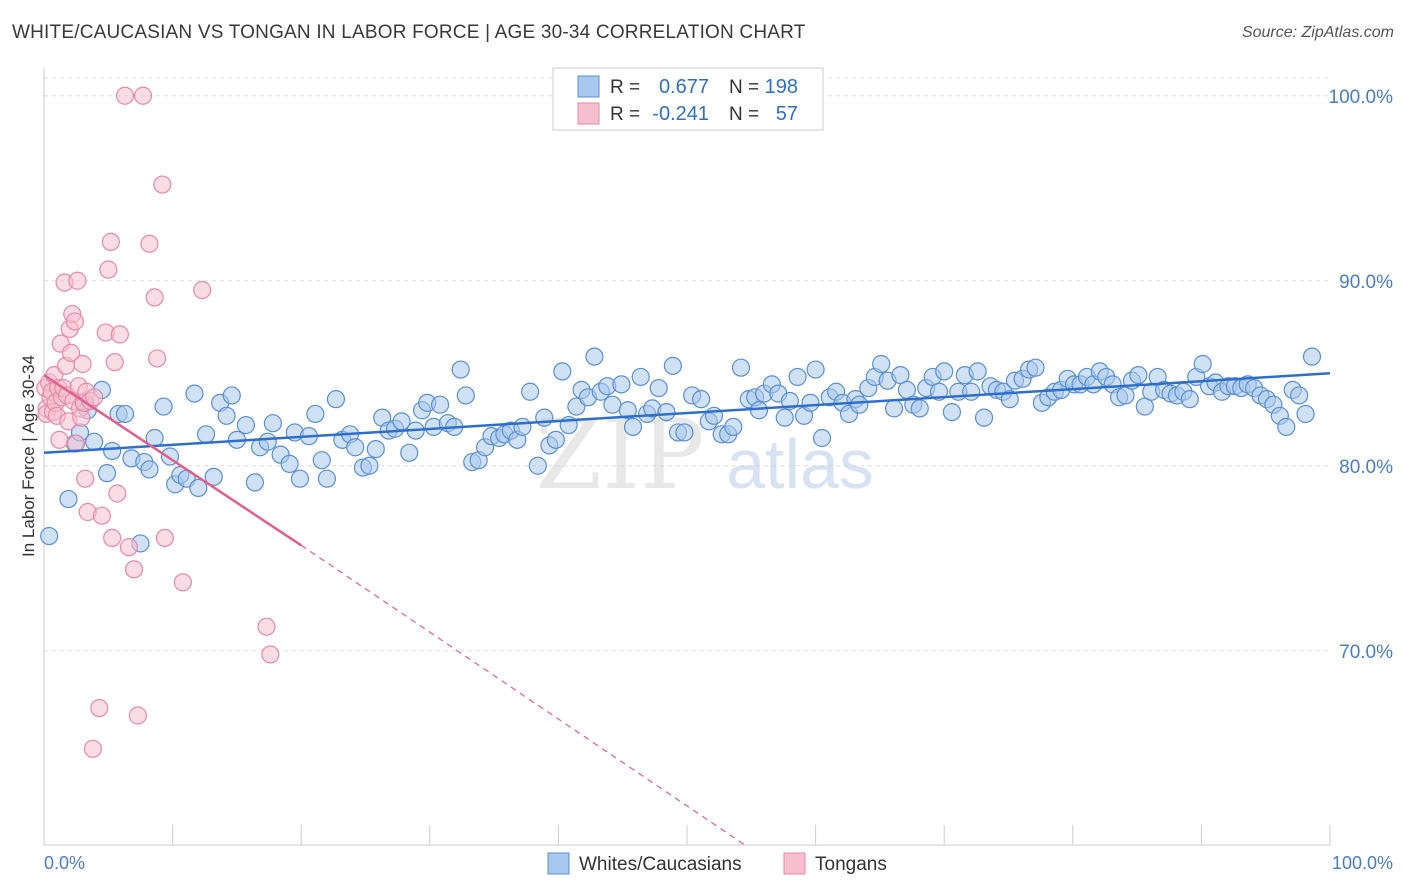 The image size is (1406, 892). I want to click on legend-r-label-tongan: R =, so click(625, 114).